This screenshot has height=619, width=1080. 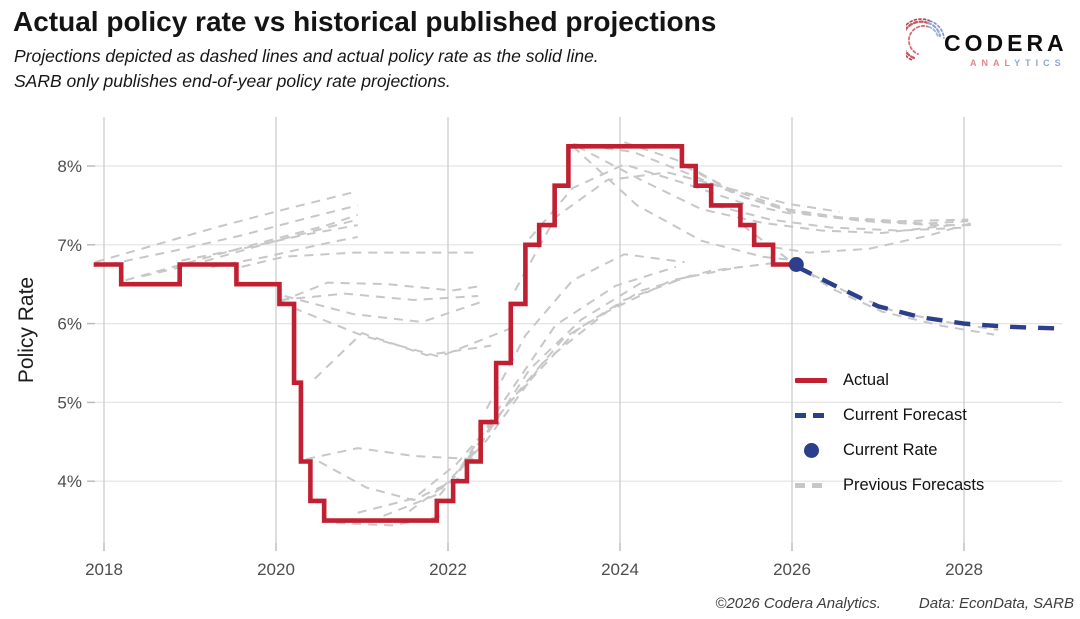 What do you see at coordinates (620, 569) in the screenshot?
I see `x-tick-label: 2024` at bounding box center [620, 569].